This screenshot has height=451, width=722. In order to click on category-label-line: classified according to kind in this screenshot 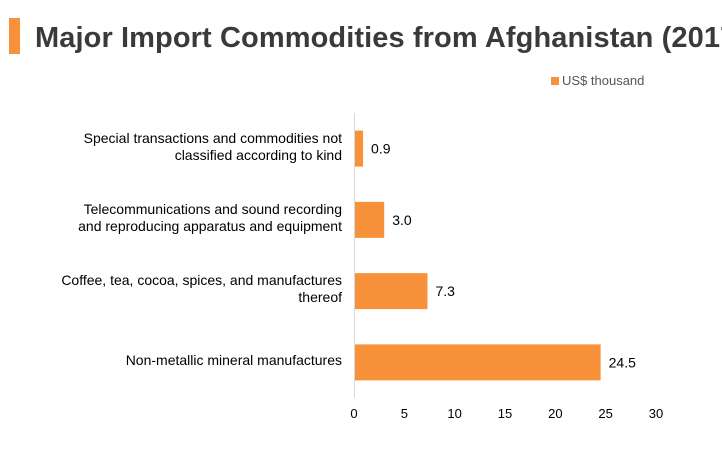, I will do `click(258, 154)`.